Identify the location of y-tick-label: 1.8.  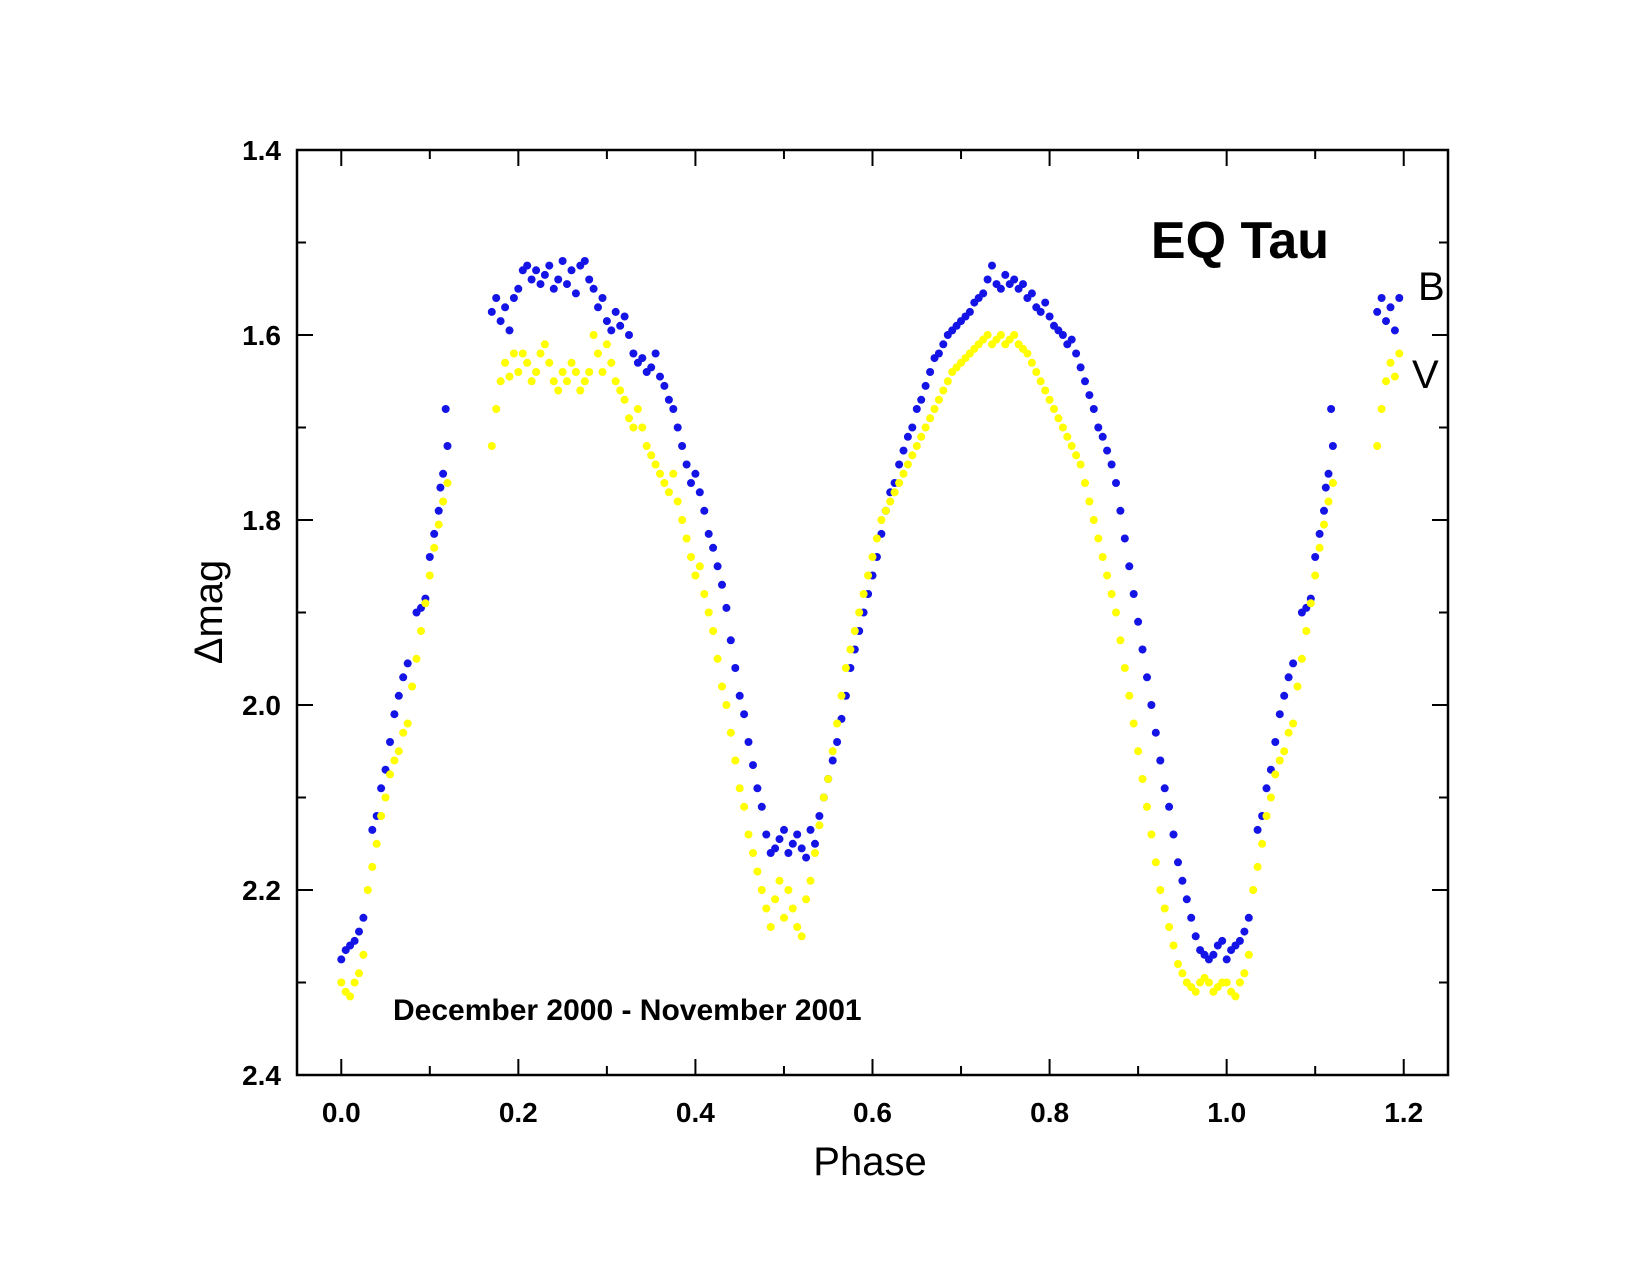
(261, 520).